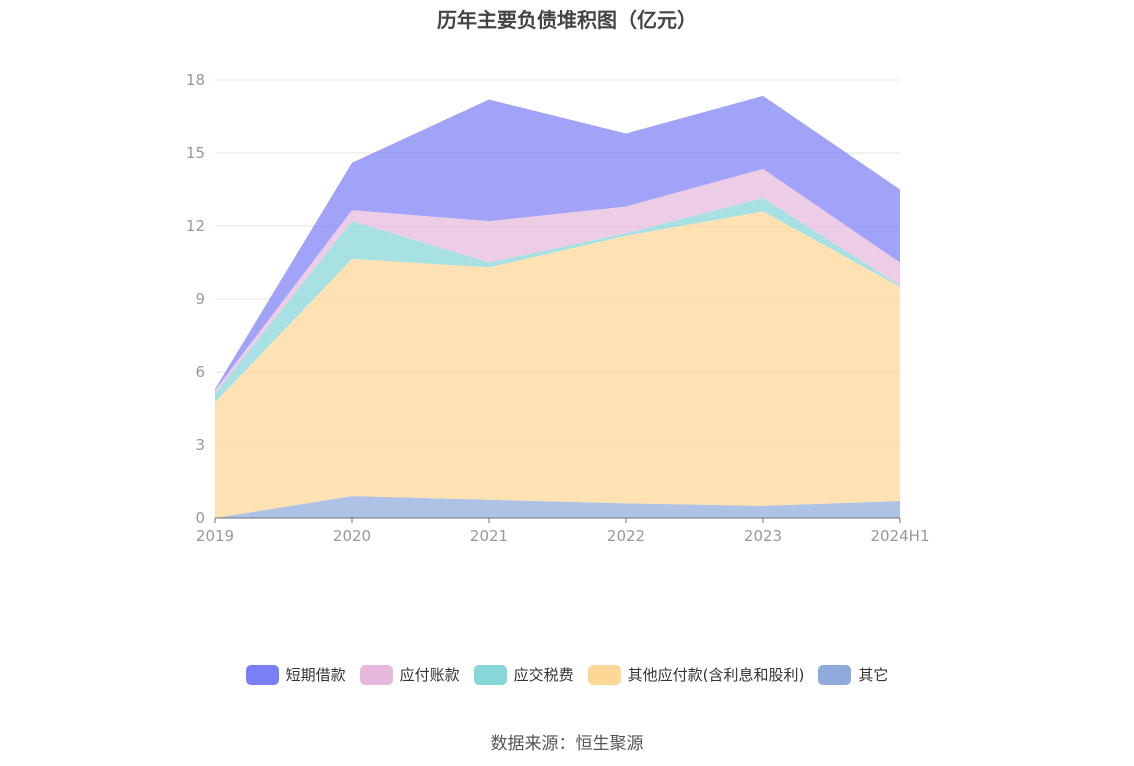 The image size is (1134, 766). Describe the element at coordinates (567, 744) in the screenshot. I see `data-source: 数据来源：恒生聚源` at that location.